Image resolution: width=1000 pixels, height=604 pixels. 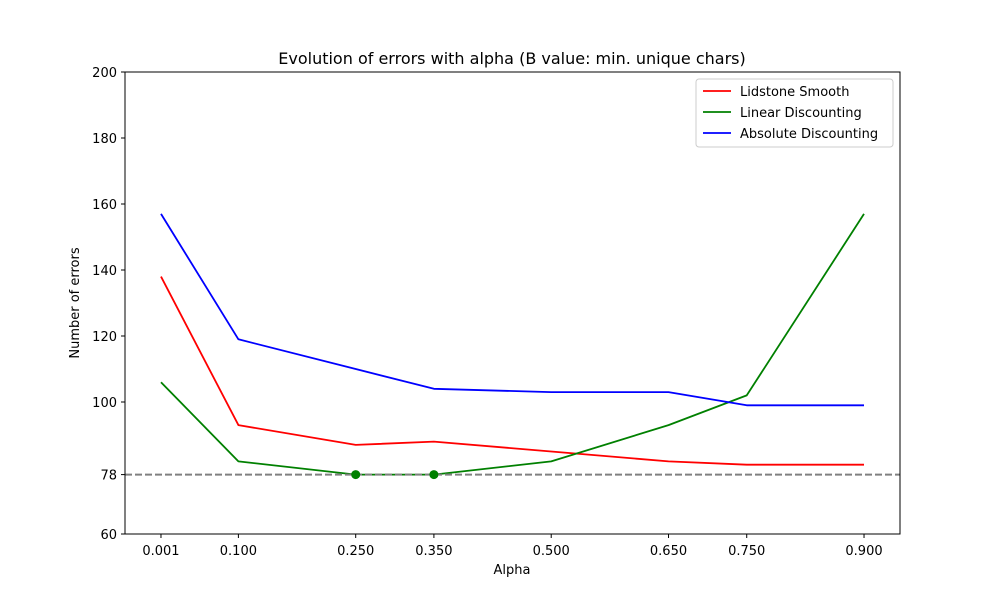 What do you see at coordinates (104, 403) in the screenshot?
I see `y-tick-label: 100` at bounding box center [104, 403].